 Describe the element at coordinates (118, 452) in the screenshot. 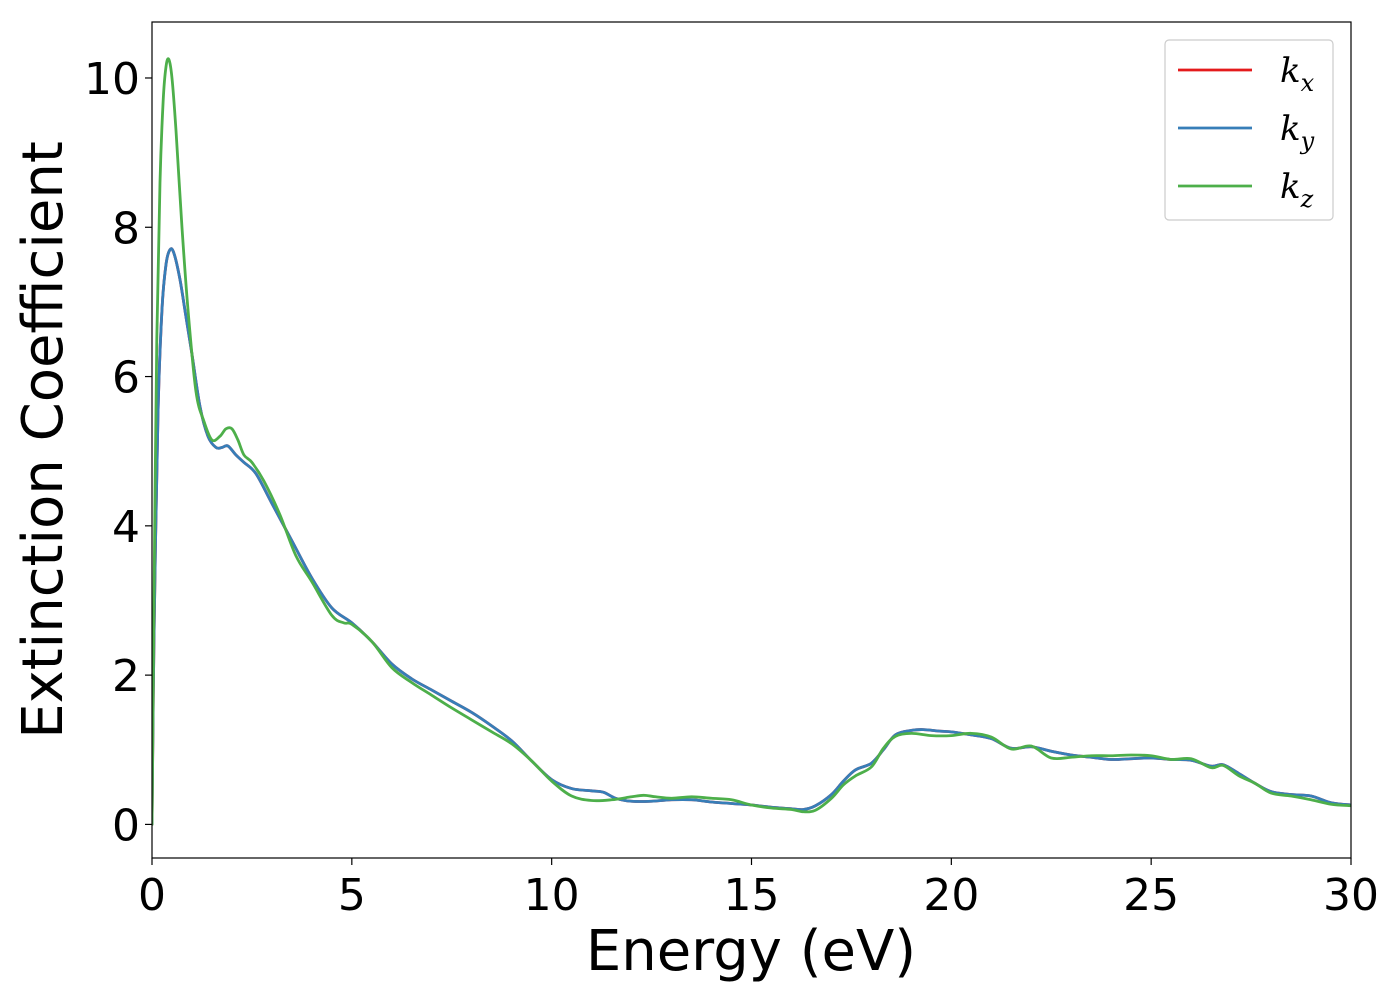

I see `y-axis: 0 2 4 6 8 10` at that location.